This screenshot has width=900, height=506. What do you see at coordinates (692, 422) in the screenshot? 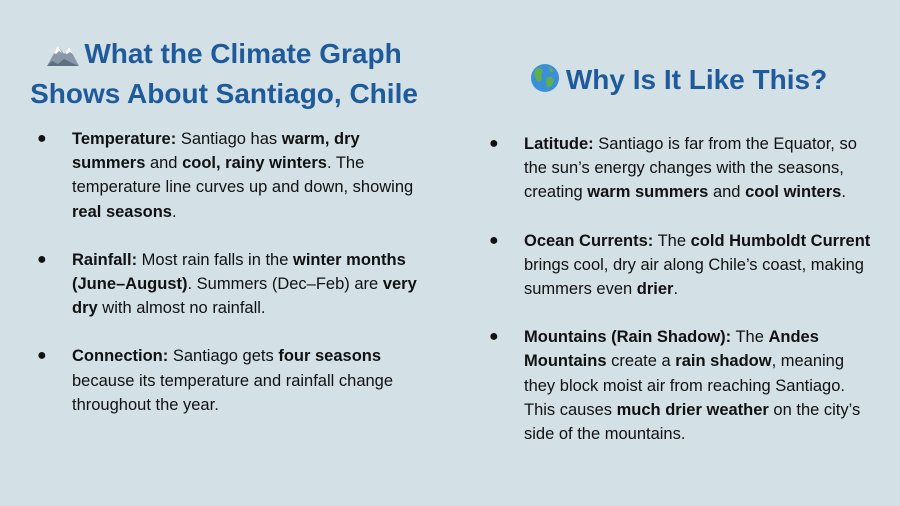
I see `text-run: on the city’s side of the mountains.` at bounding box center [692, 422].